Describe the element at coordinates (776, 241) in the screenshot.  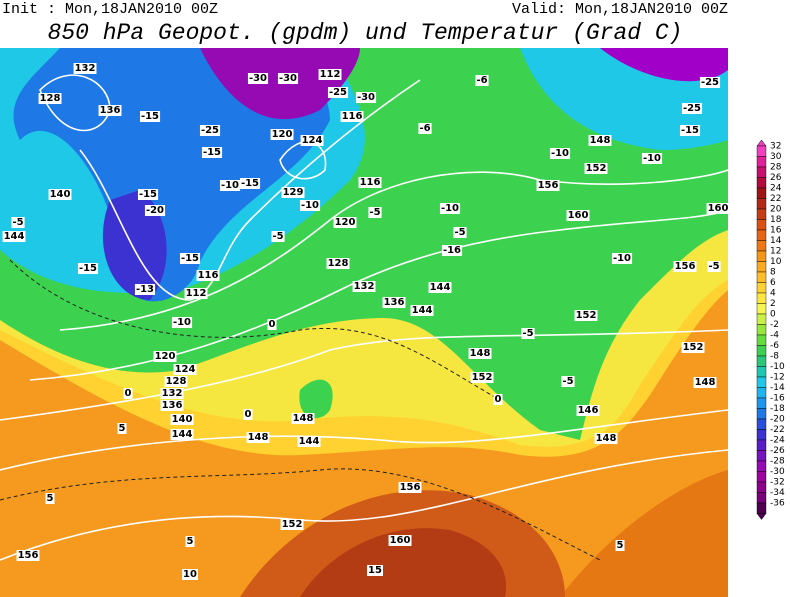
I see `color-bar-label: 14` at that location.